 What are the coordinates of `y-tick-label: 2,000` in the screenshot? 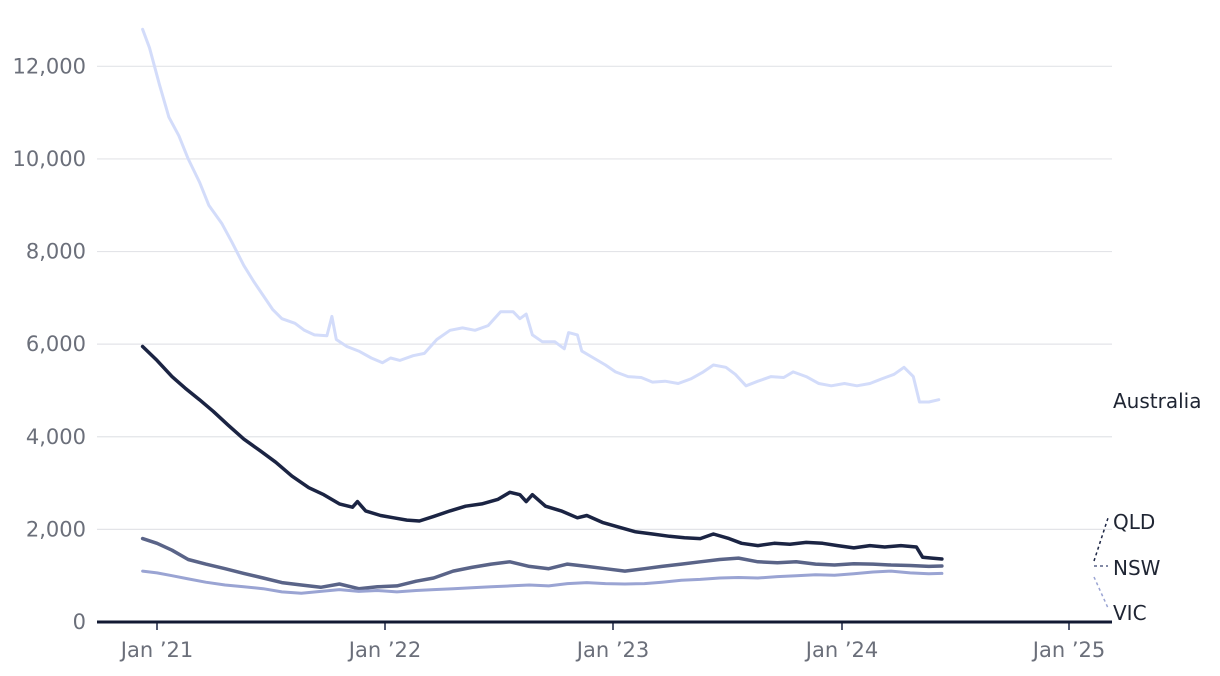 It's located at (56, 529).